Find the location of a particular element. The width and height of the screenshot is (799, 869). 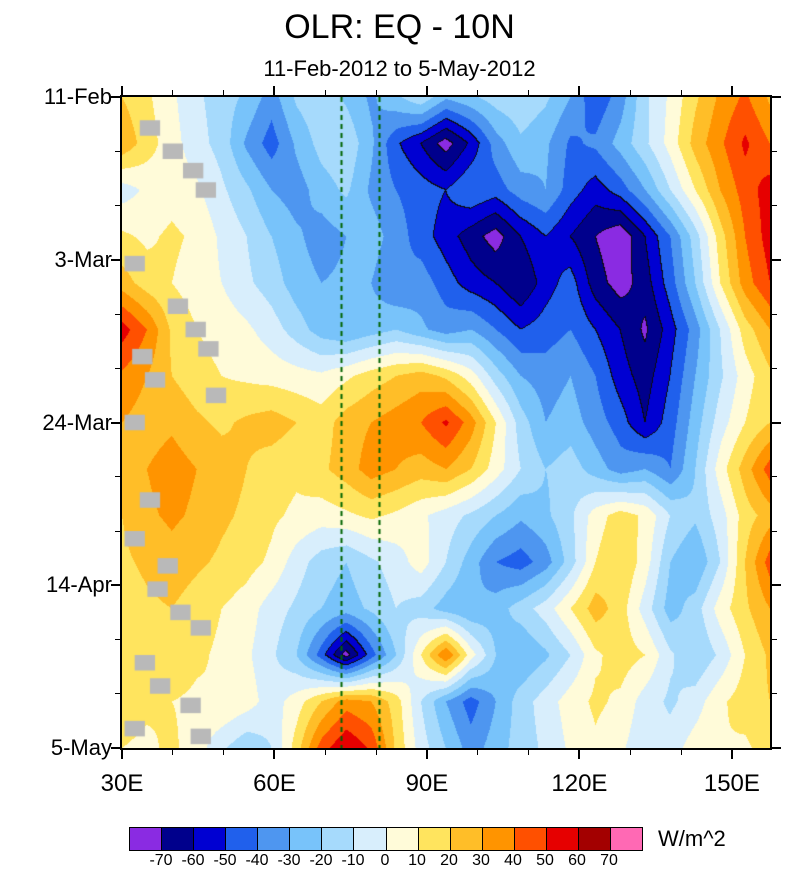

chart-title: OLR: EQ - 10N is located at coordinates (399, 27).